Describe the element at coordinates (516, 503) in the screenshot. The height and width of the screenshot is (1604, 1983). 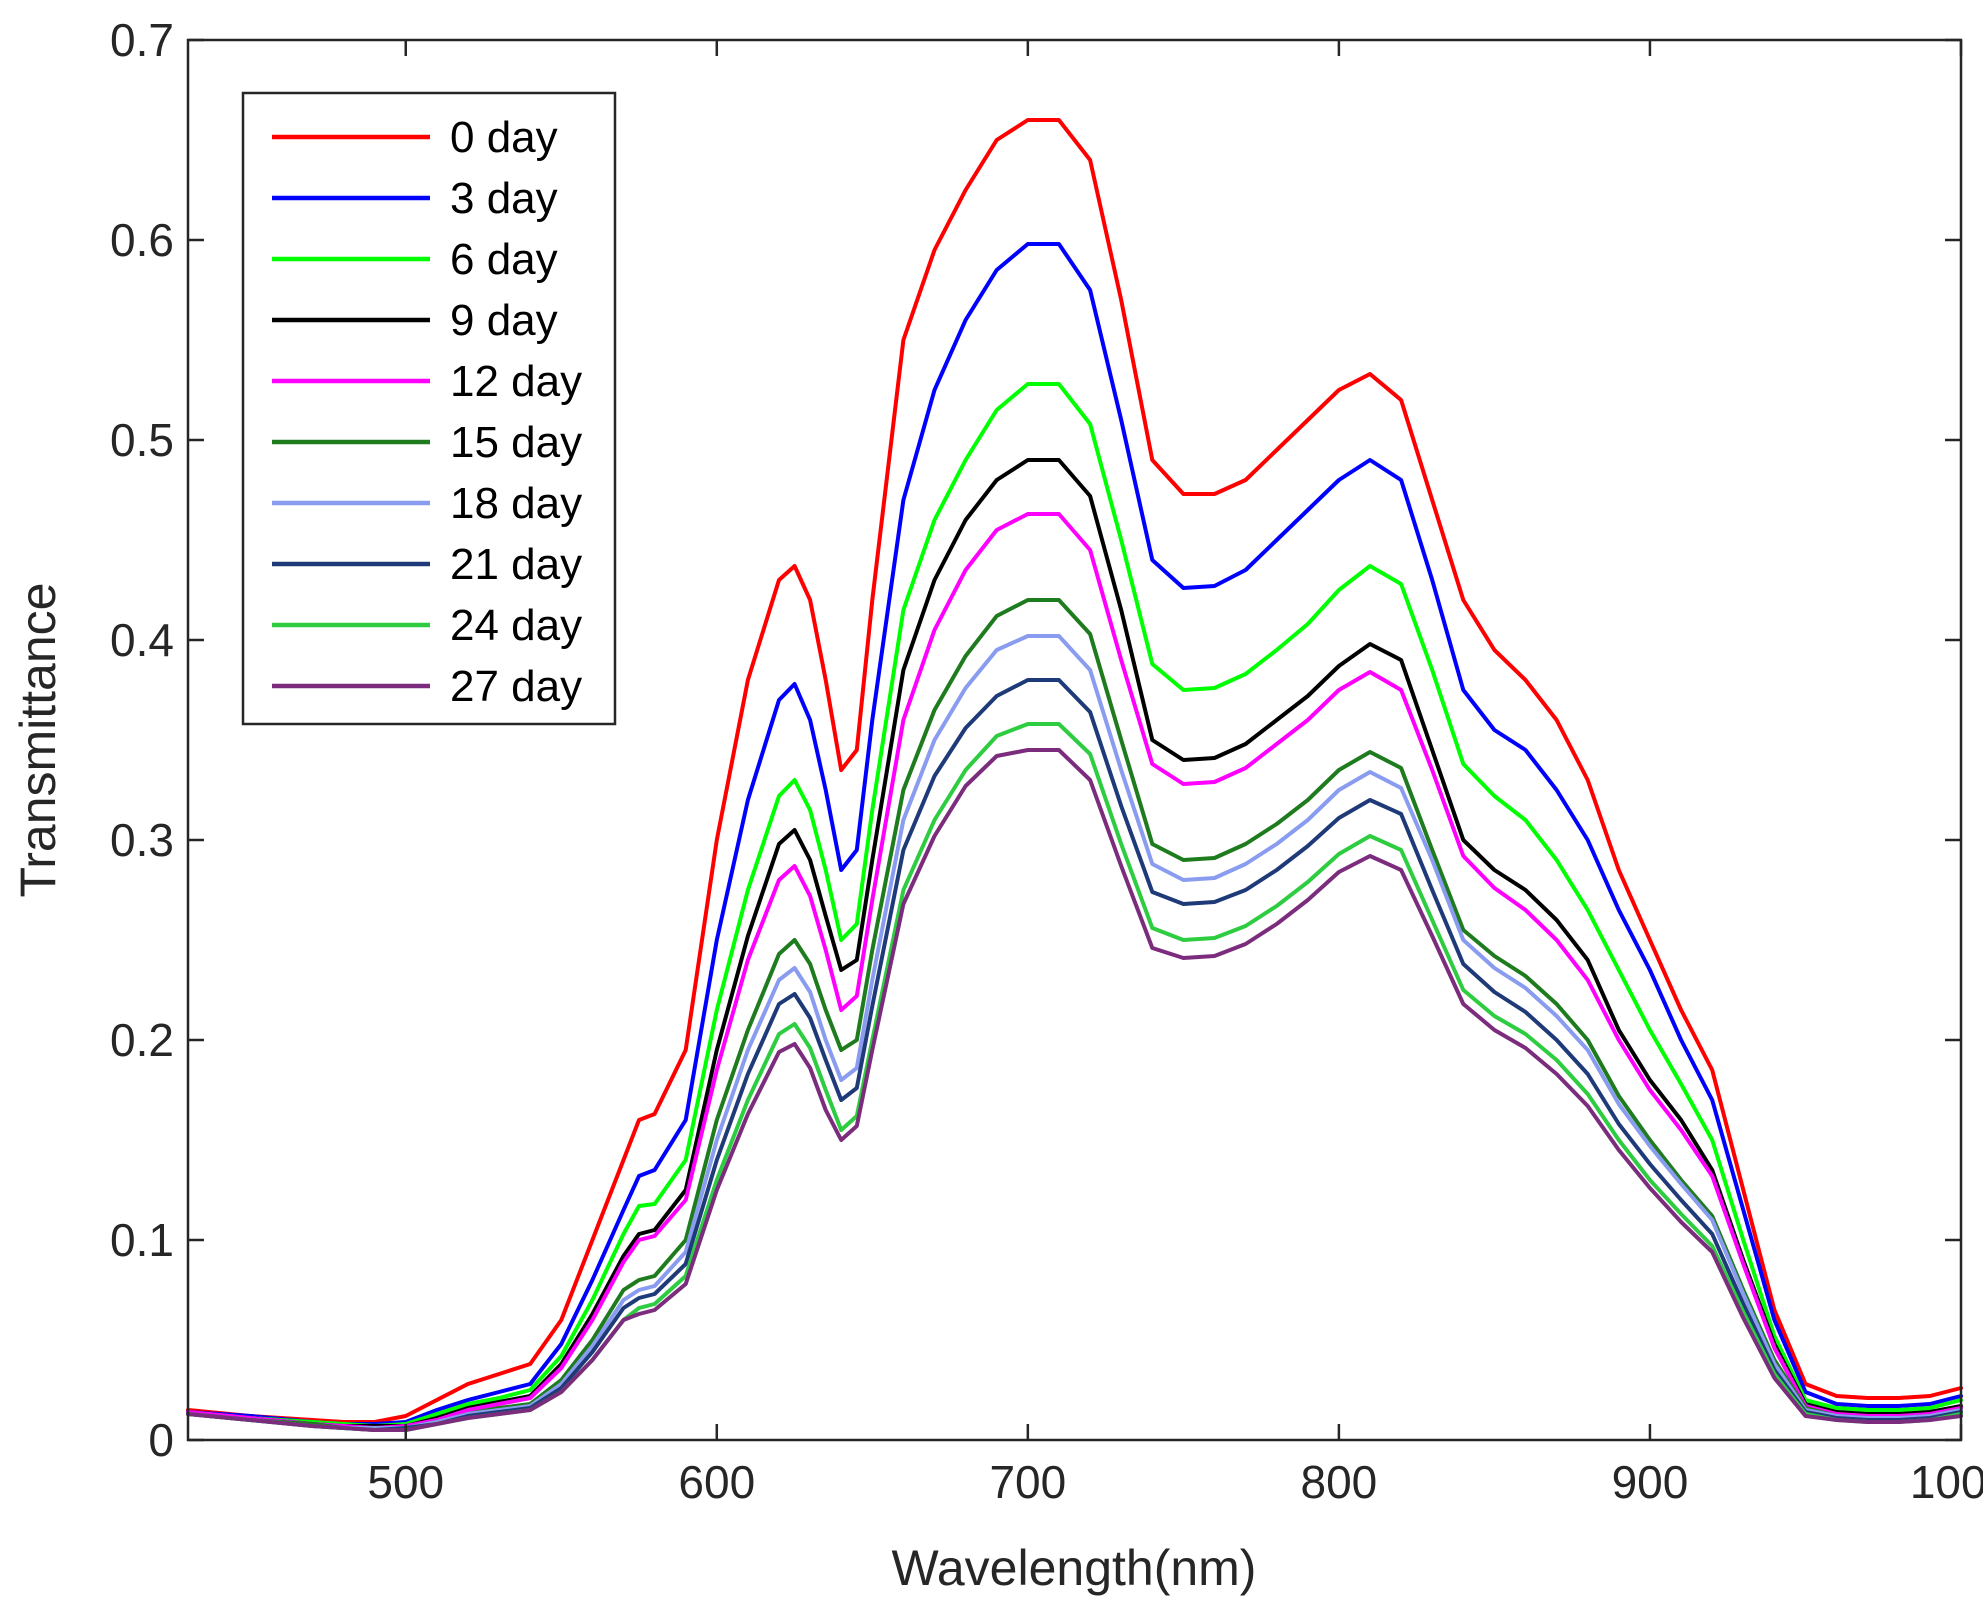
I see `legend-label: 18 day` at that location.